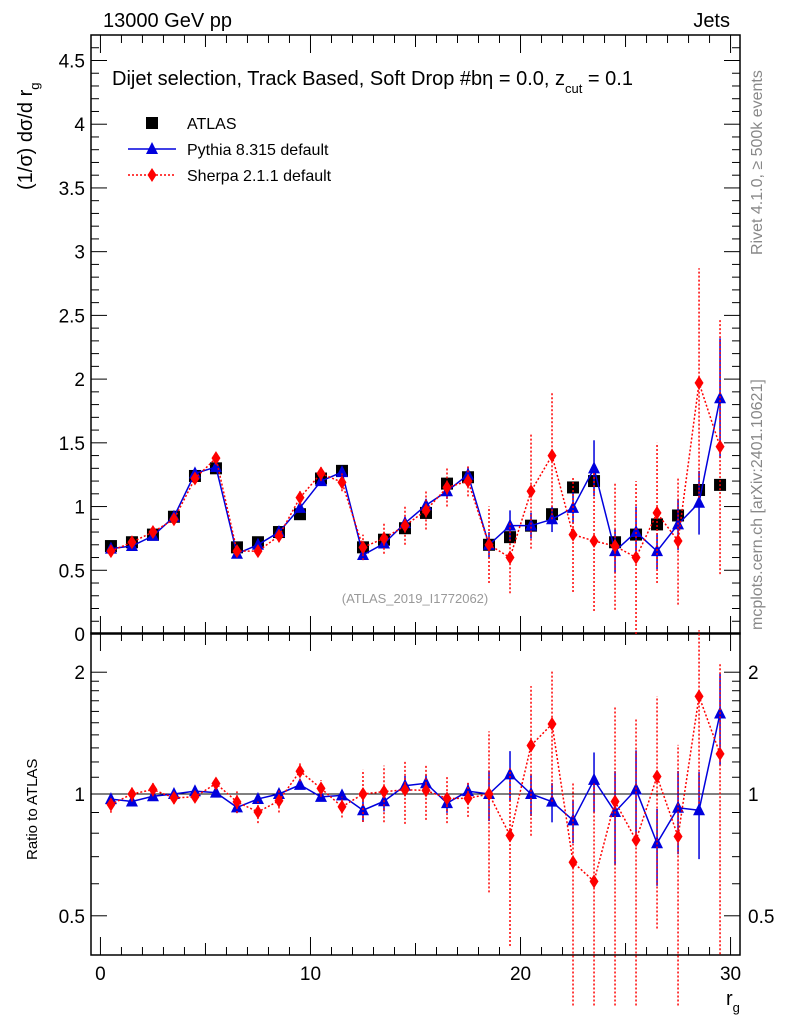 This screenshot has height=1024, width=786. Describe the element at coordinates (753, 795) in the screenshot. I see `ratio-y-tick-label-right: 1` at that location.